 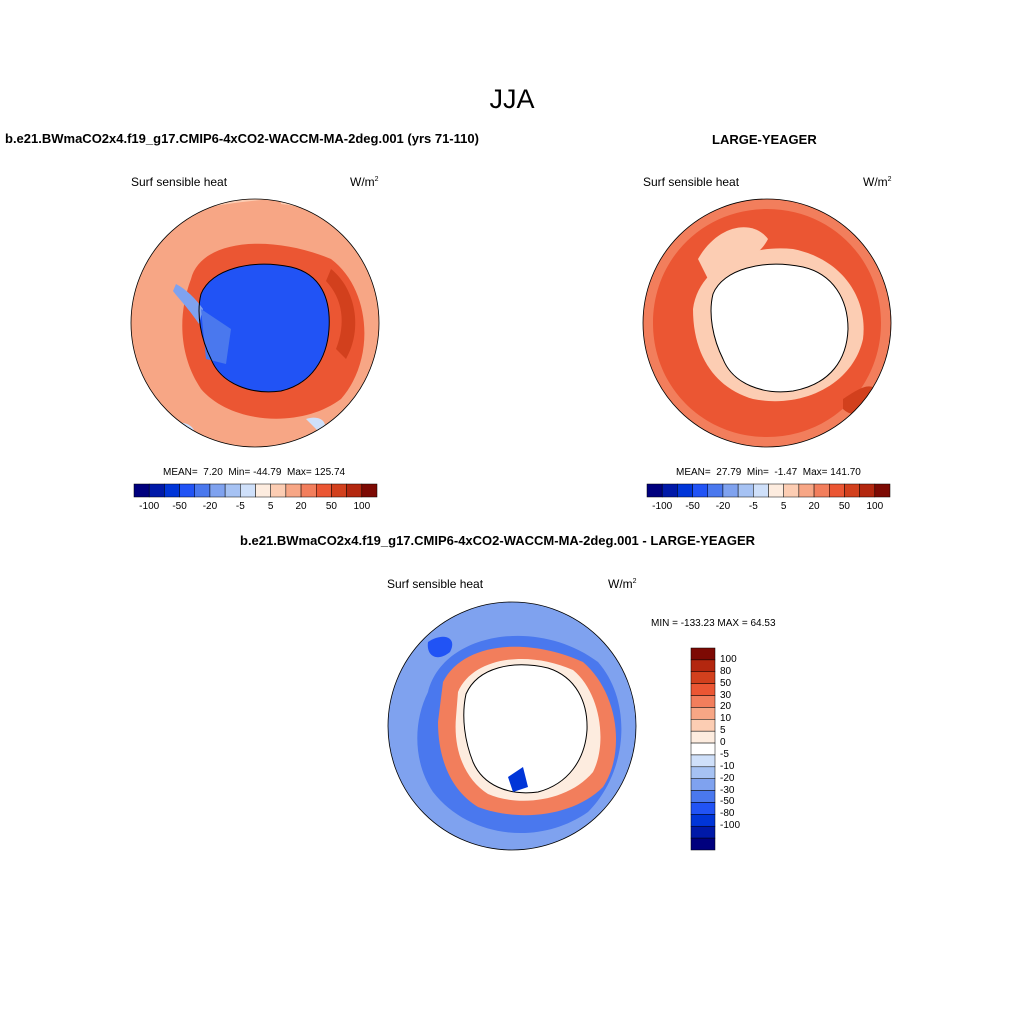 What do you see at coordinates (726, 695) in the screenshot?
I see `diff-colorbar-tick-label: 30` at bounding box center [726, 695].